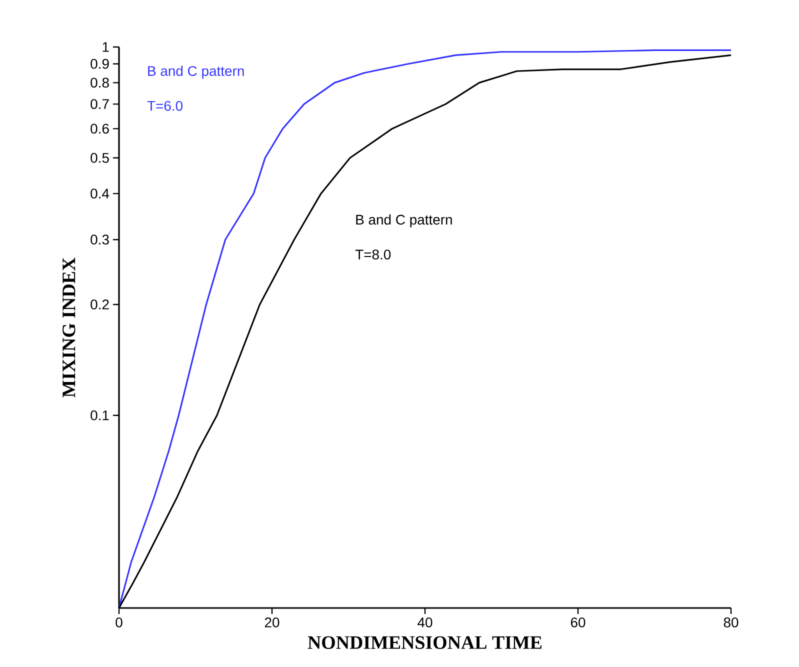 The height and width of the screenshot is (667, 799). Describe the element at coordinates (578, 622) in the screenshot. I see `x-tick-label: 60` at that location.